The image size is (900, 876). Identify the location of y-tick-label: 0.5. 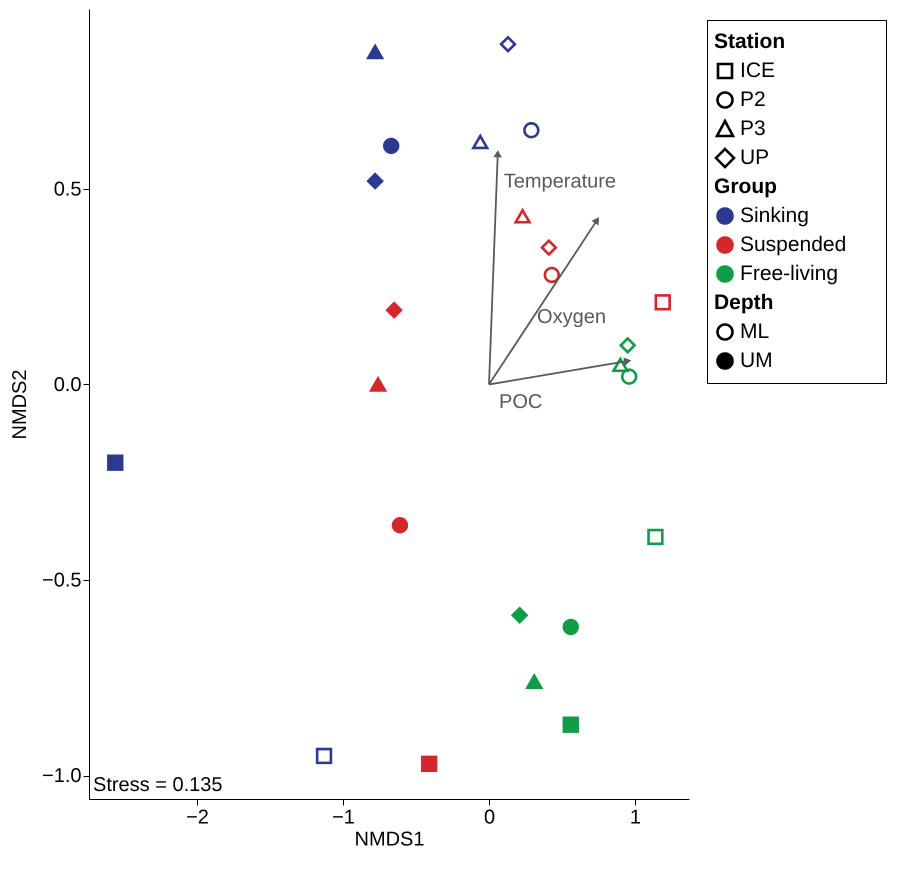
(68, 189).